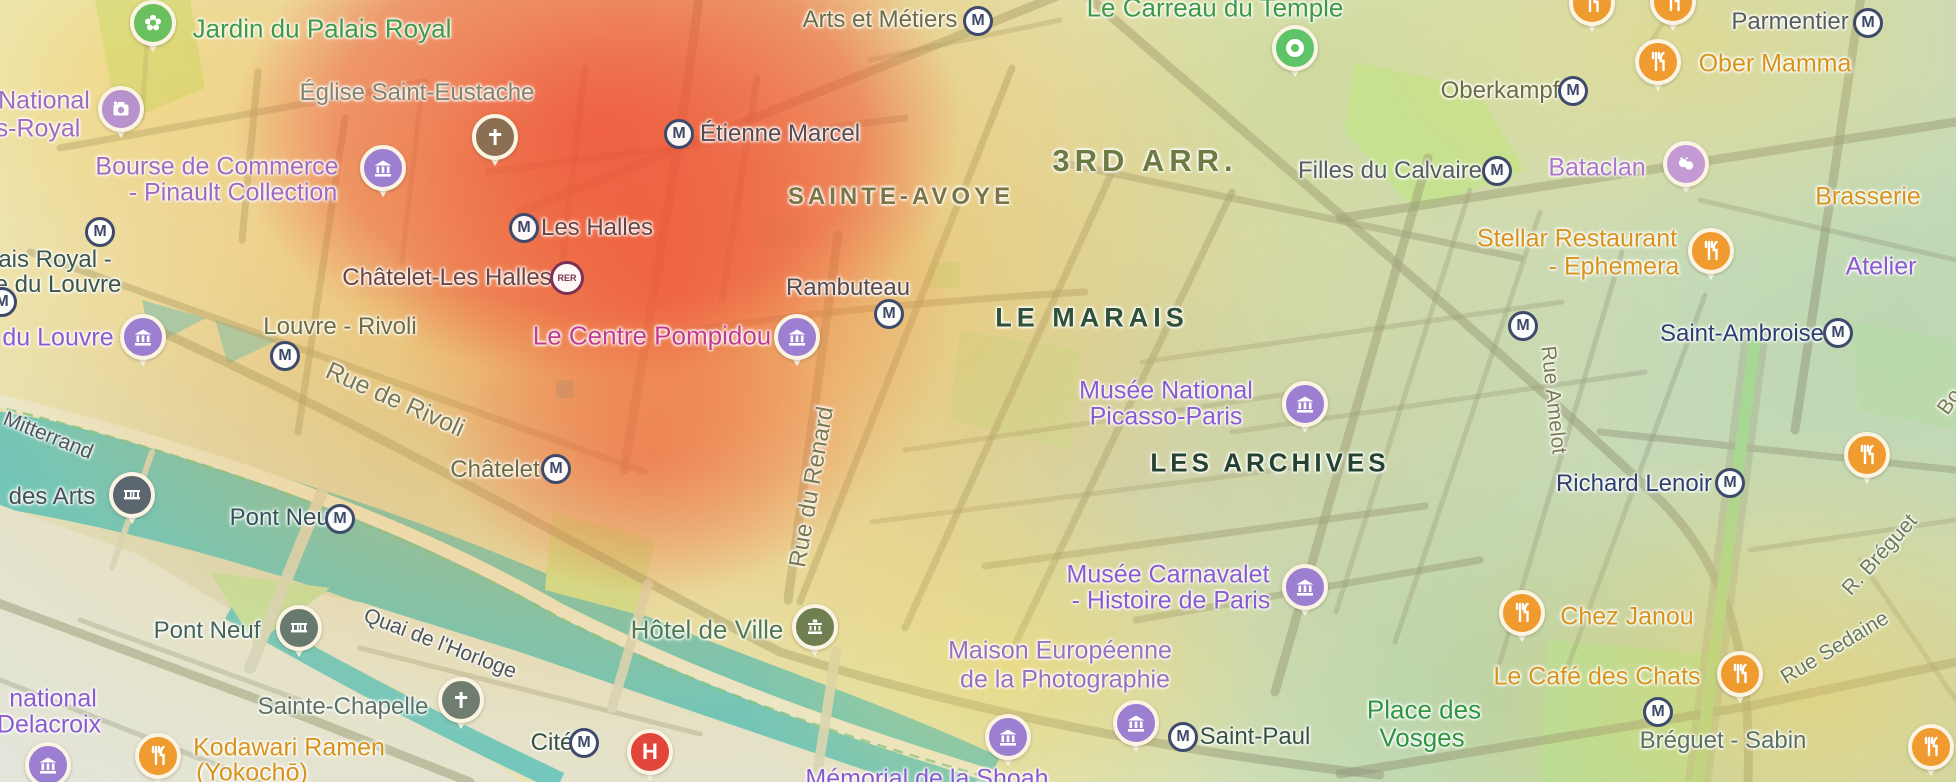 The image size is (1956, 782). Describe the element at coordinates (51, 724) in the screenshot. I see `label-delacroix: Delacroix` at that location.